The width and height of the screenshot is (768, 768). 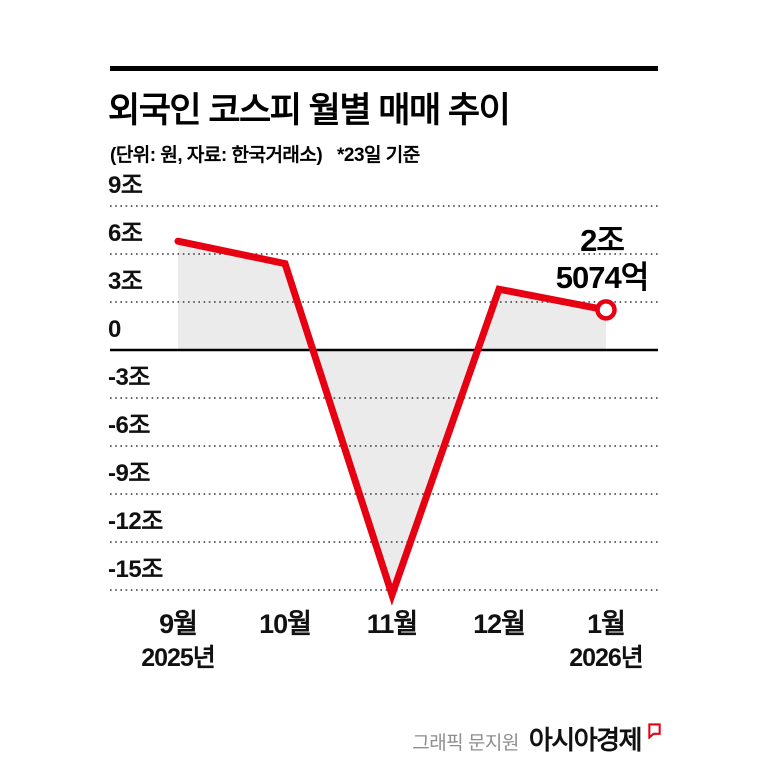 I want to click on annotation-line-2: 5074억, so click(x=602, y=277).